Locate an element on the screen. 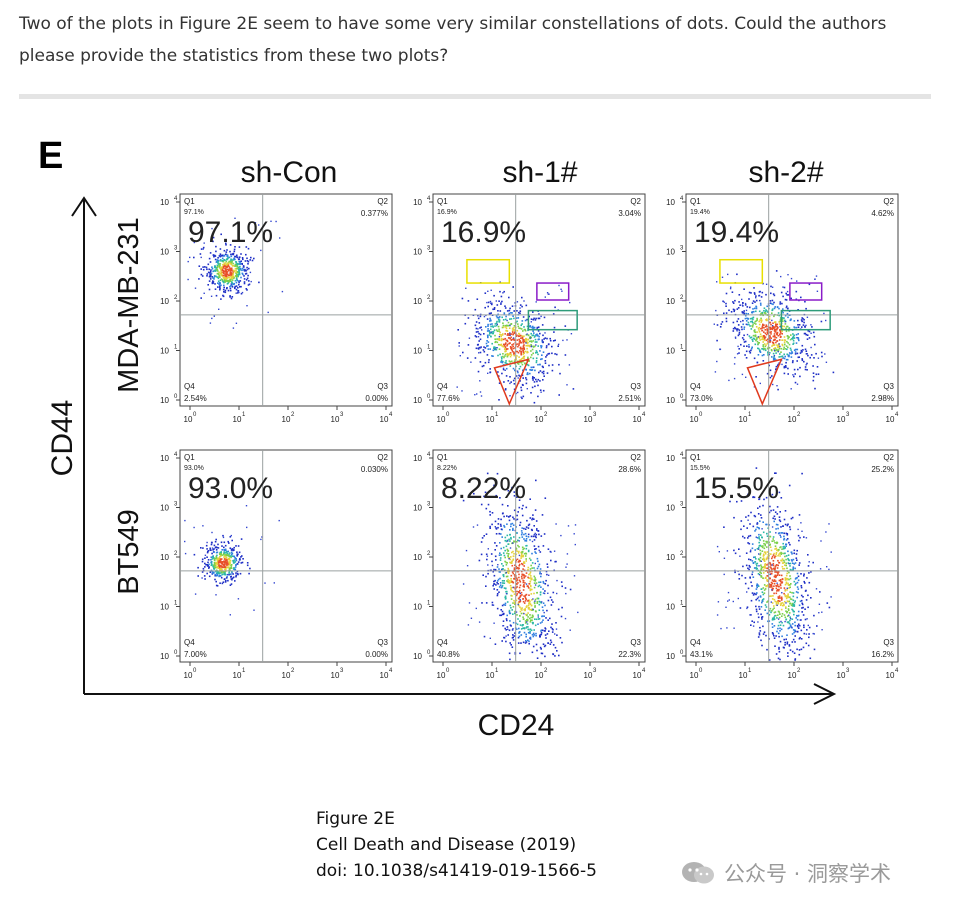  quadrant-label-q3: Q3 is located at coordinates (382, 642).